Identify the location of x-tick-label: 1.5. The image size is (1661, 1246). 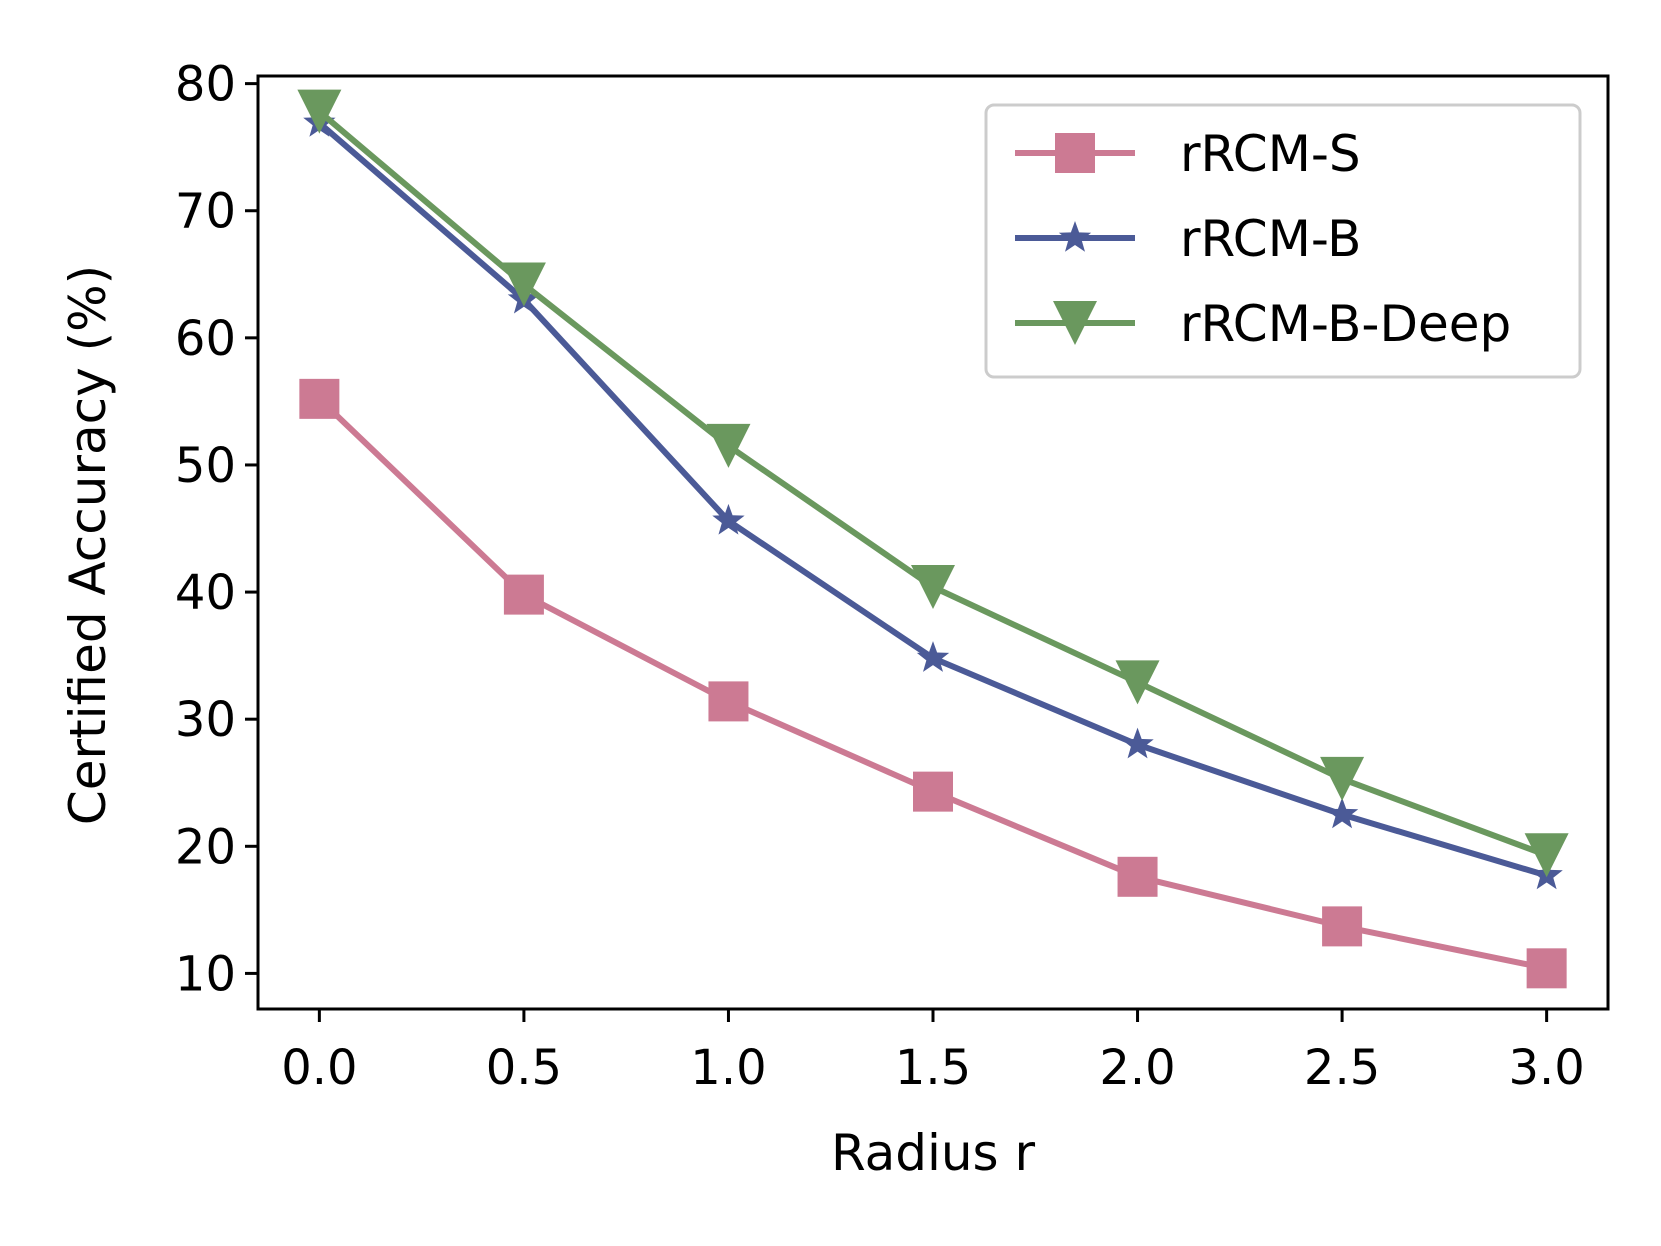
(933, 1068).